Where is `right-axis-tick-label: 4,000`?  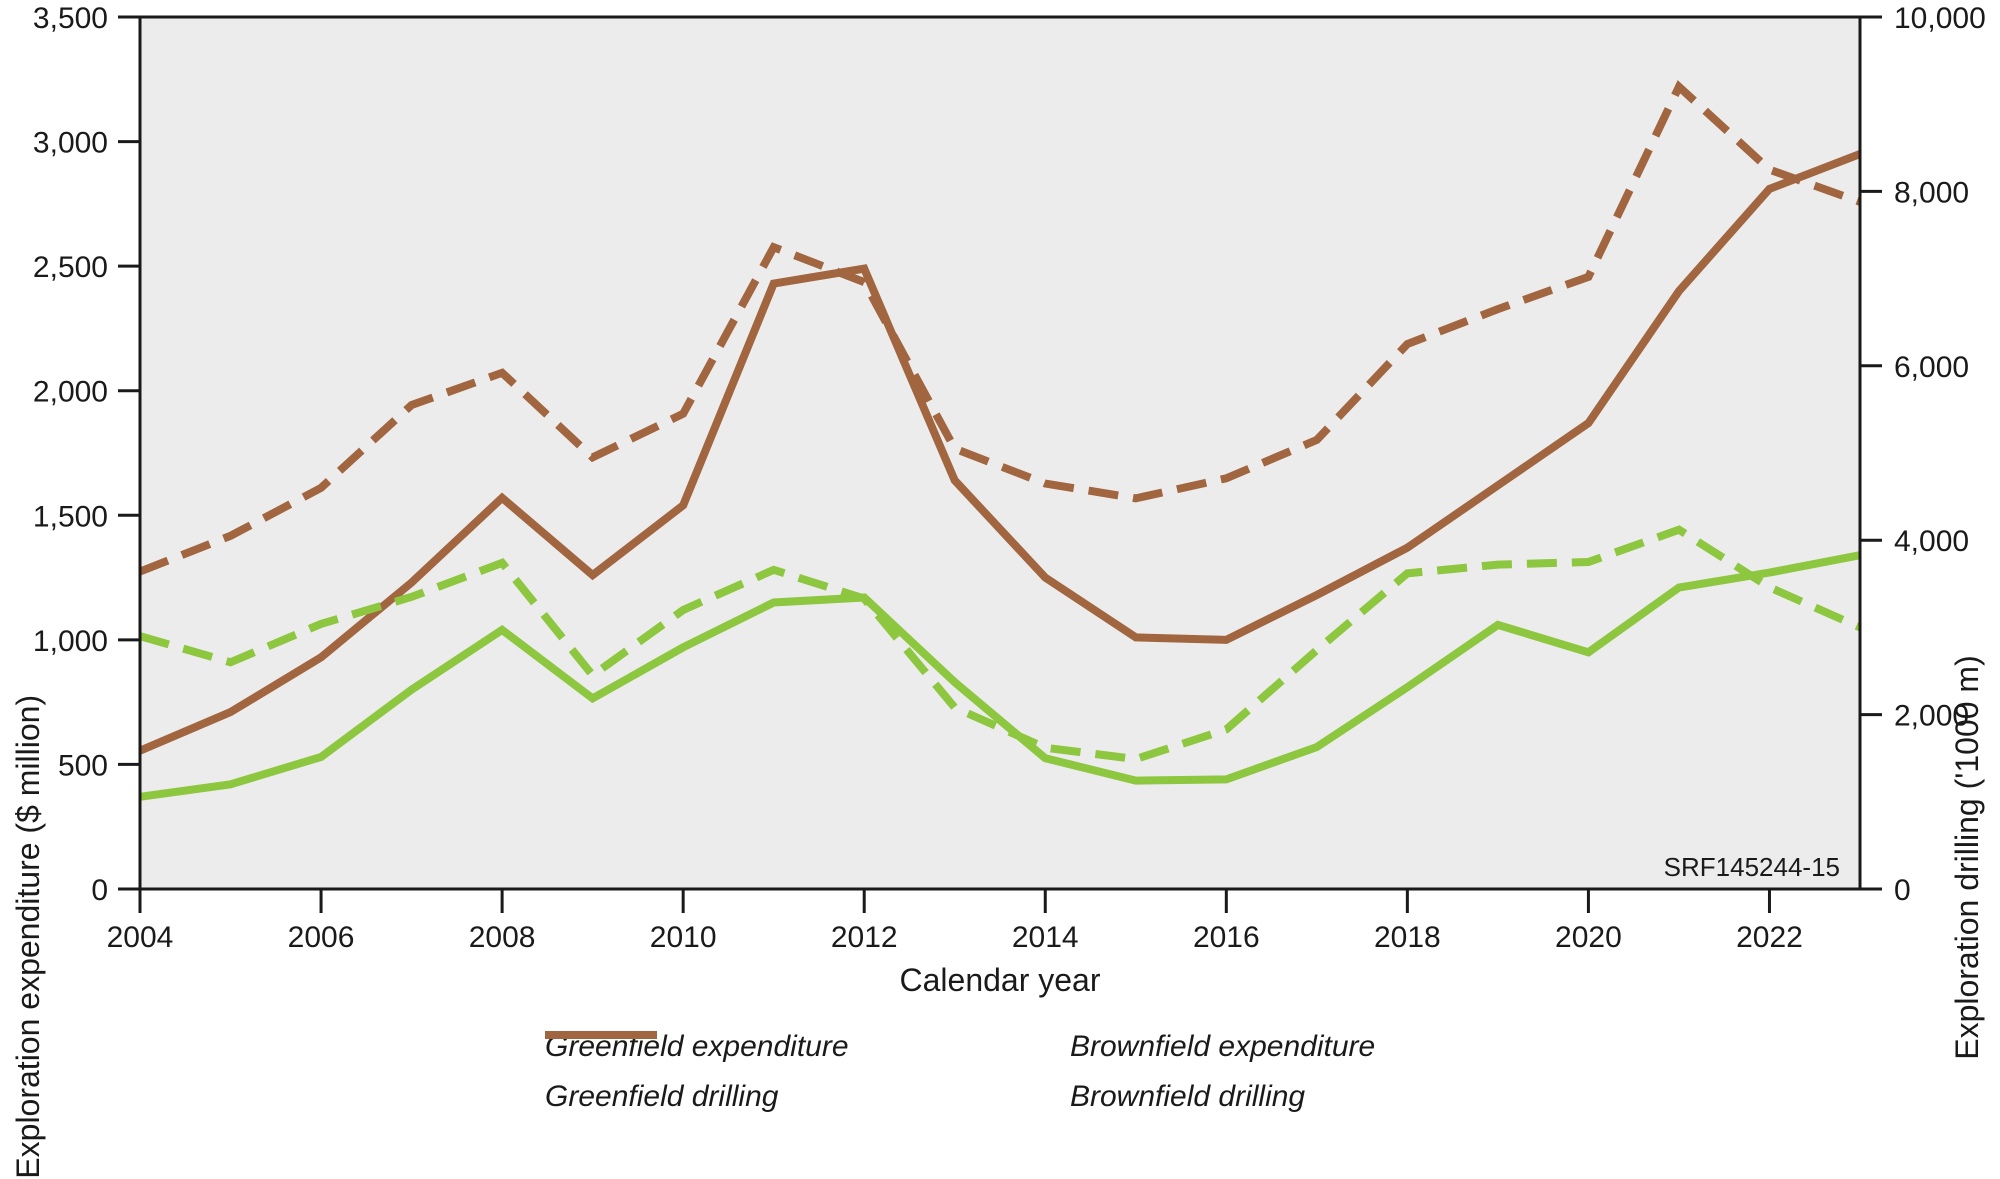
right-axis-tick-label: 4,000 is located at coordinates (1931, 541).